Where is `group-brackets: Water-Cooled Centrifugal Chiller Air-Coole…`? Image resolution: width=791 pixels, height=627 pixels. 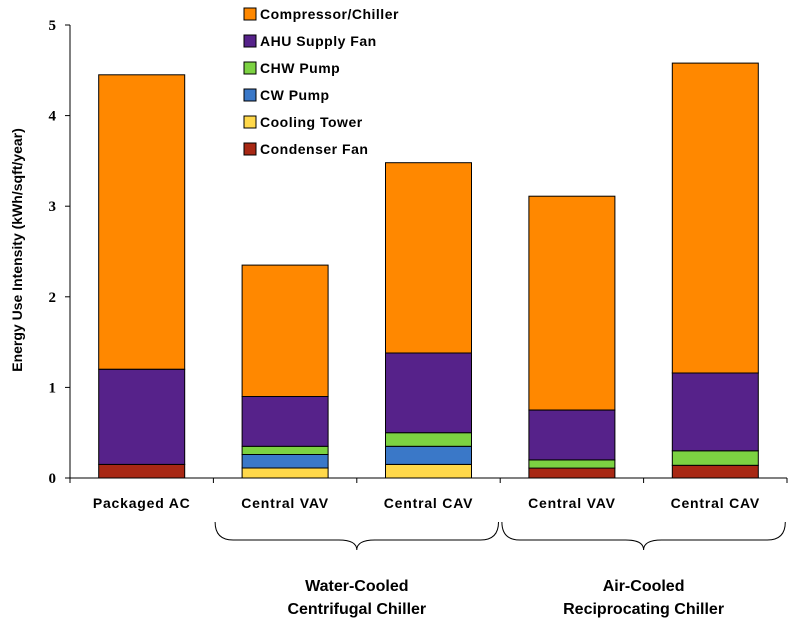
group-brackets: Water-Cooled Centrifugal Chiller Air-Coole… is located at coordinates (500, 569).